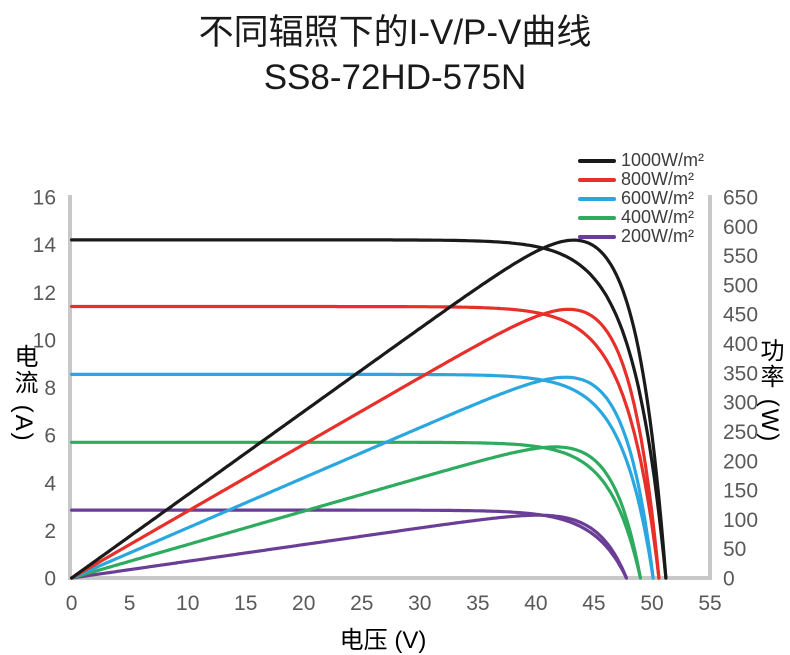  What do you see at coordinates (769, 391) in the screenshot?
I see `y-right-axis-title: 功率 (W)` at bounding box center [769, 391].